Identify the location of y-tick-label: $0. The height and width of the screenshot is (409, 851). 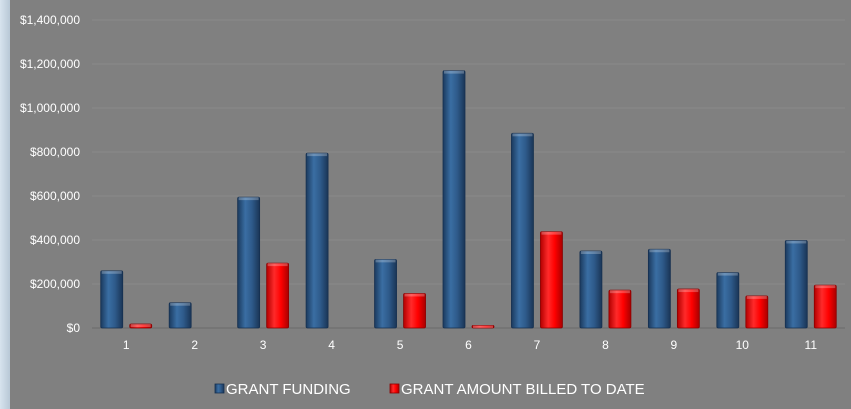
(74, 328).